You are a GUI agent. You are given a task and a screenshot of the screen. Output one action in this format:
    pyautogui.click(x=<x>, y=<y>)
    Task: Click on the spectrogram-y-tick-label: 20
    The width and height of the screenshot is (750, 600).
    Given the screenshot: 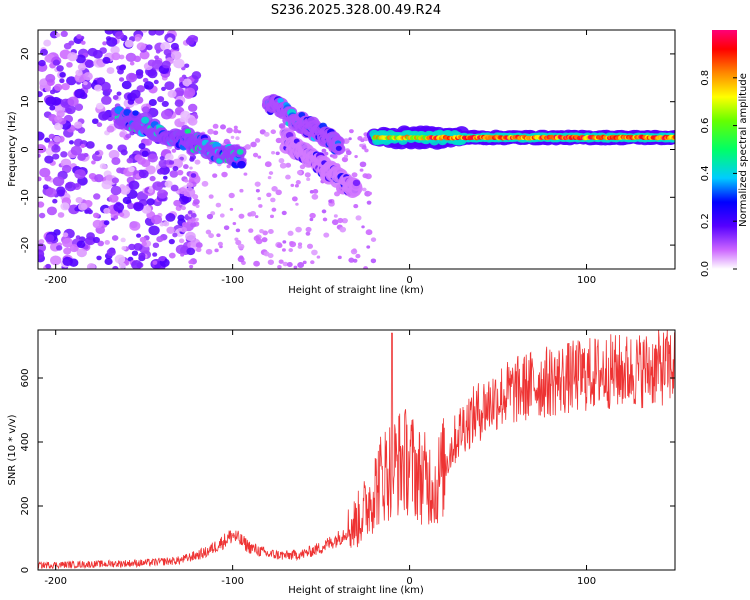 What is the action you would take?
    pyautogui.click(x=25, y=54)
    